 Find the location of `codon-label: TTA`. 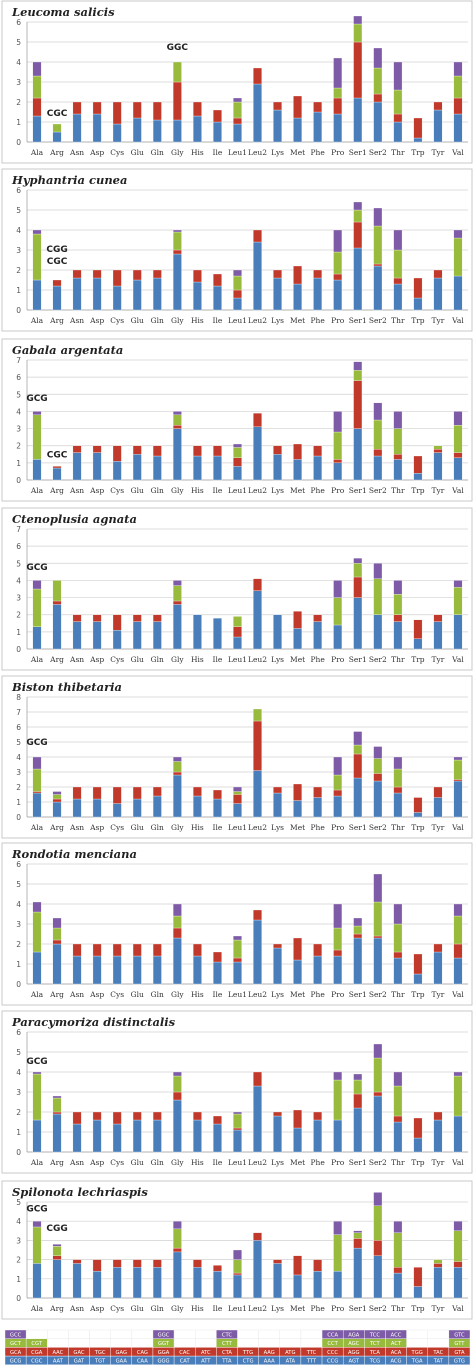

codon-label: TTA is located at coordinates (226, 1362).